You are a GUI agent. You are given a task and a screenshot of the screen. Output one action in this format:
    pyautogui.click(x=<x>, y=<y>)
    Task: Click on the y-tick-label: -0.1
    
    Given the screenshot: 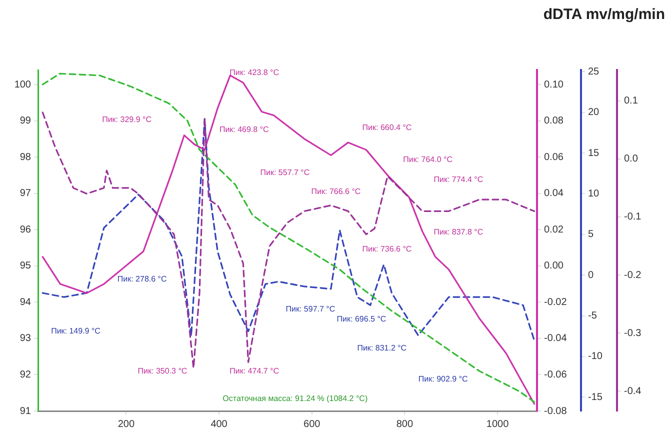 What is the action you would take?
    pyautogui.click(x=633, y=217)
    